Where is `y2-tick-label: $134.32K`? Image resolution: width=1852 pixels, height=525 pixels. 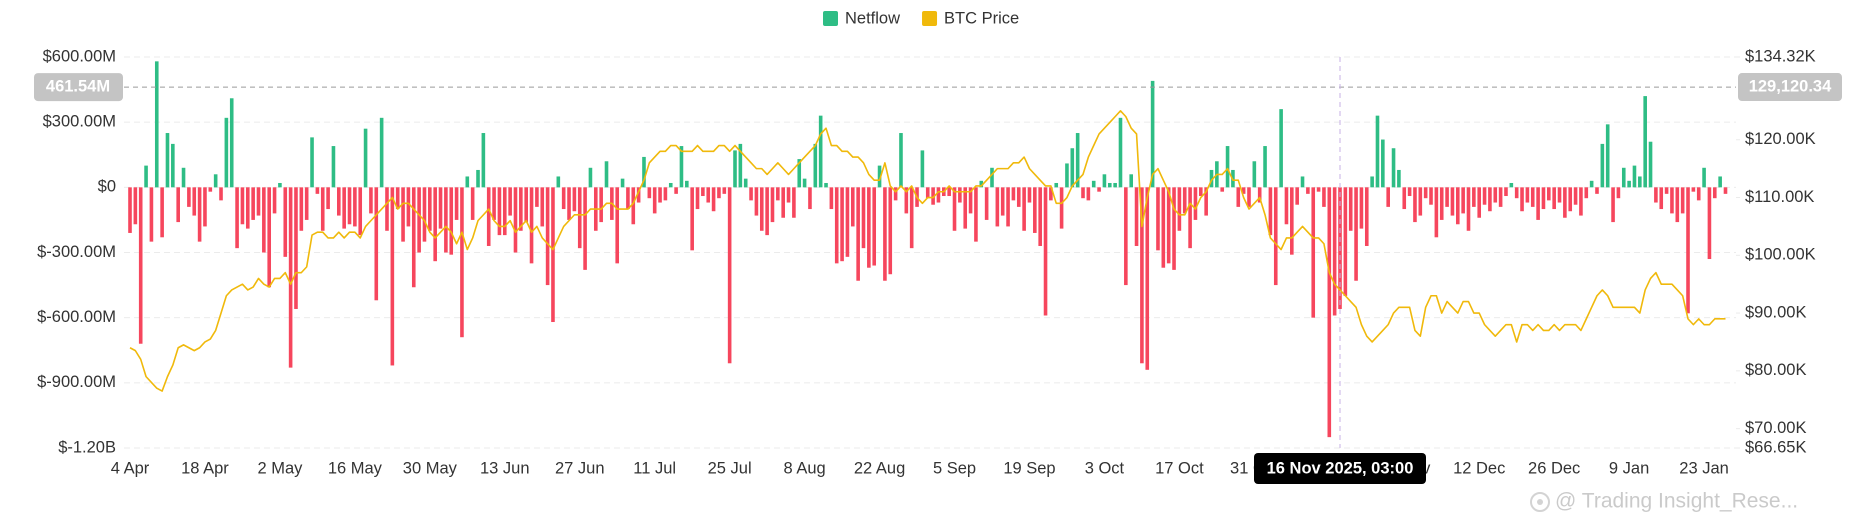 y2-tick-label: $134.32K is located at coordinates (1780, 56).